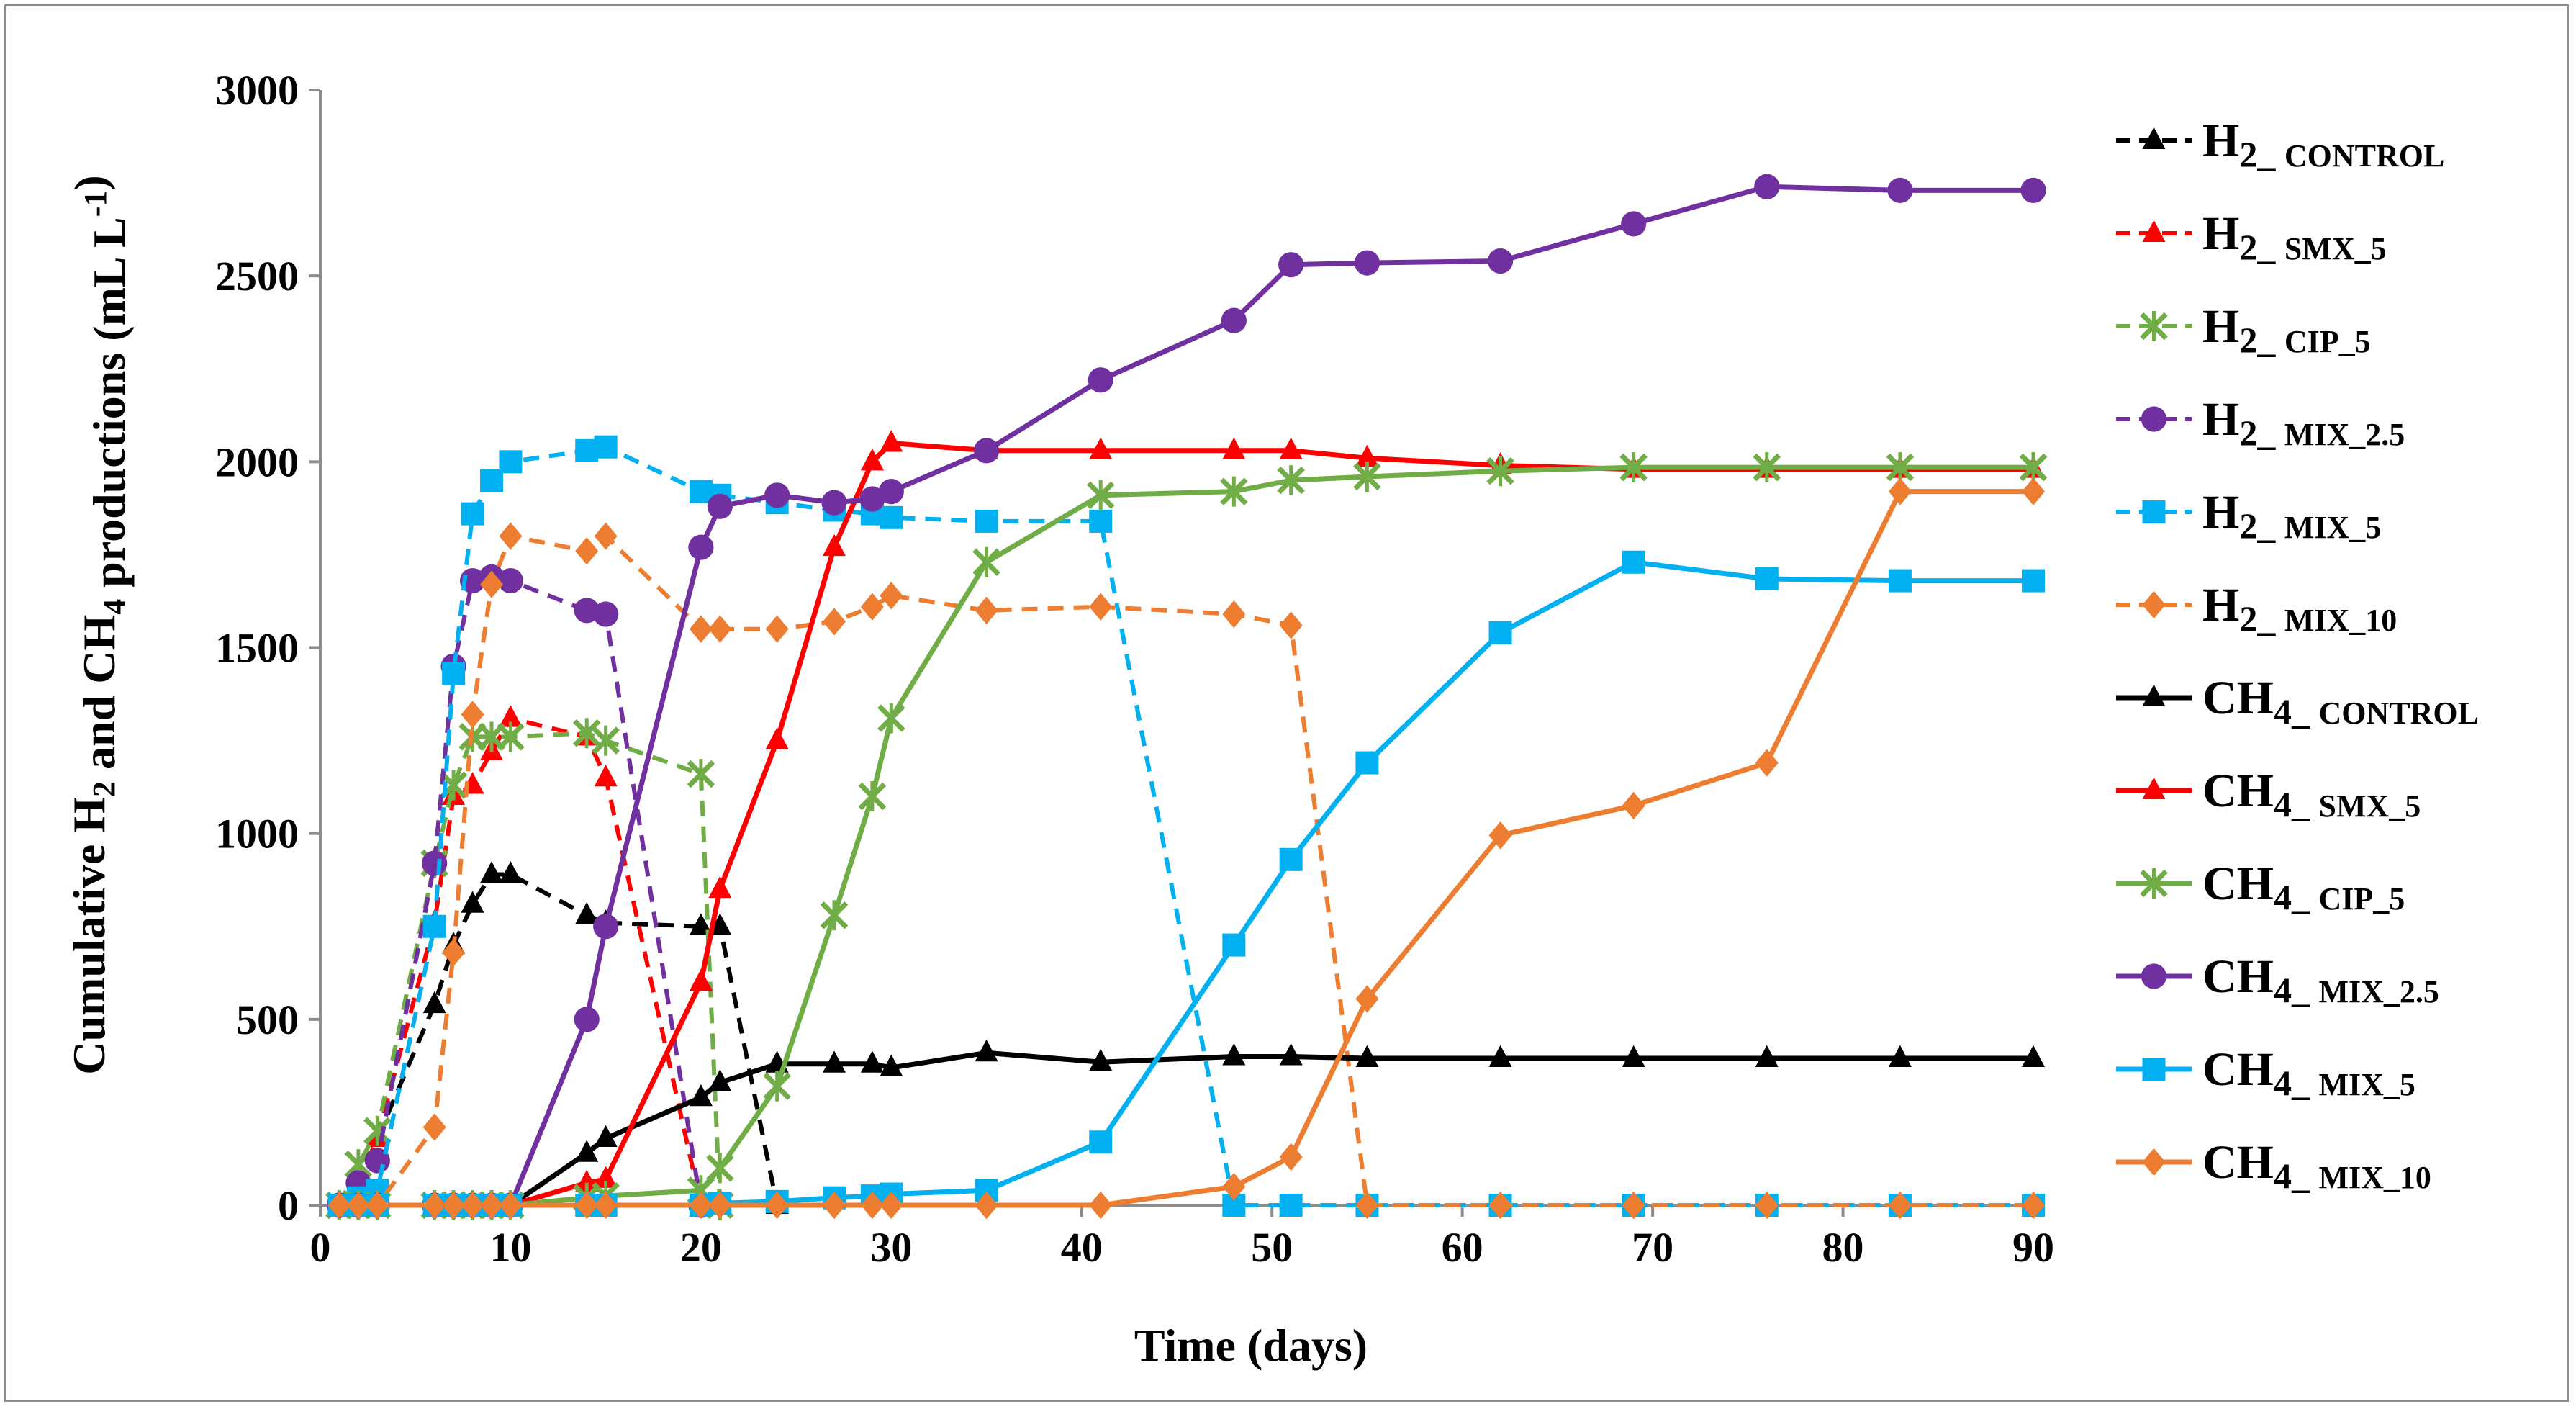 This screenshot has height=1409, width=2576. Describe the element at coordinates (267, 1019) in the screenshot. I see `y-tick-label: 500` at that location.